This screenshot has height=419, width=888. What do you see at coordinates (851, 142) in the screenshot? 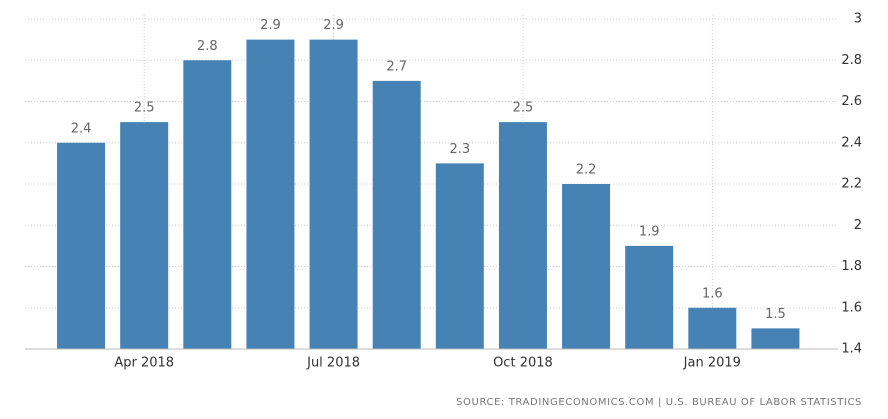
I see `y-tick-label: 2.4` at bounding box center [851, 142].